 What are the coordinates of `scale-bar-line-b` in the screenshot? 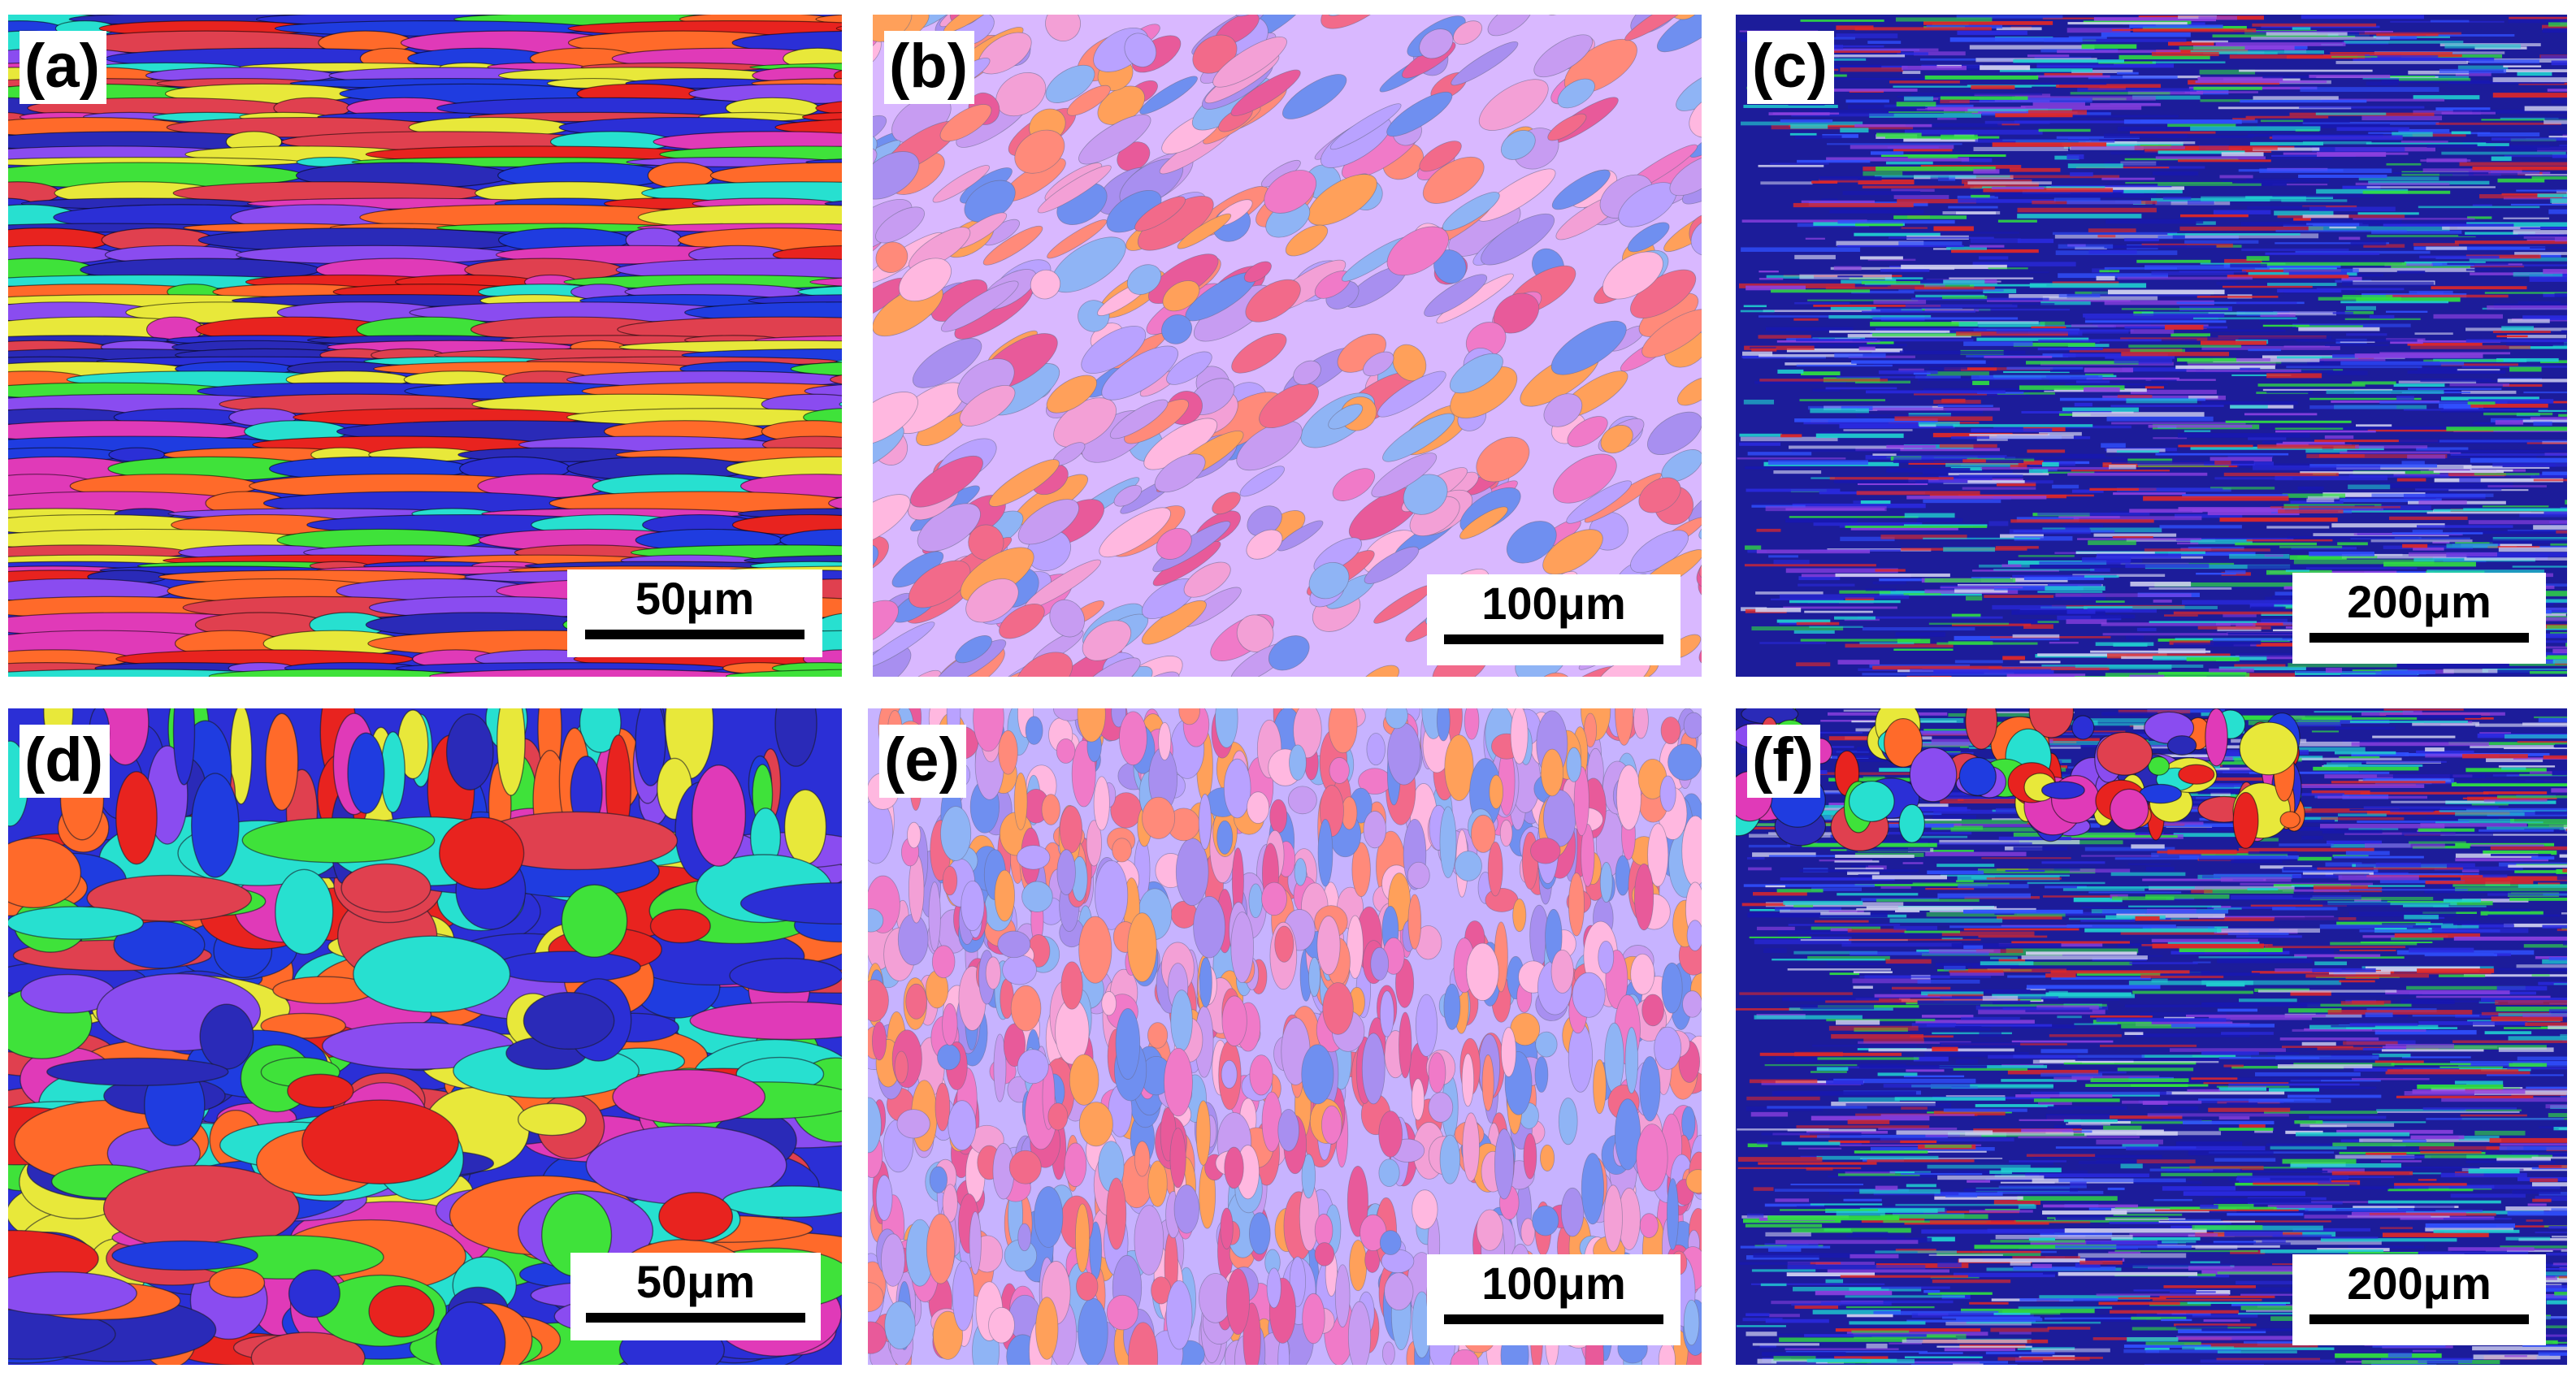 It's located at (1553, 639).